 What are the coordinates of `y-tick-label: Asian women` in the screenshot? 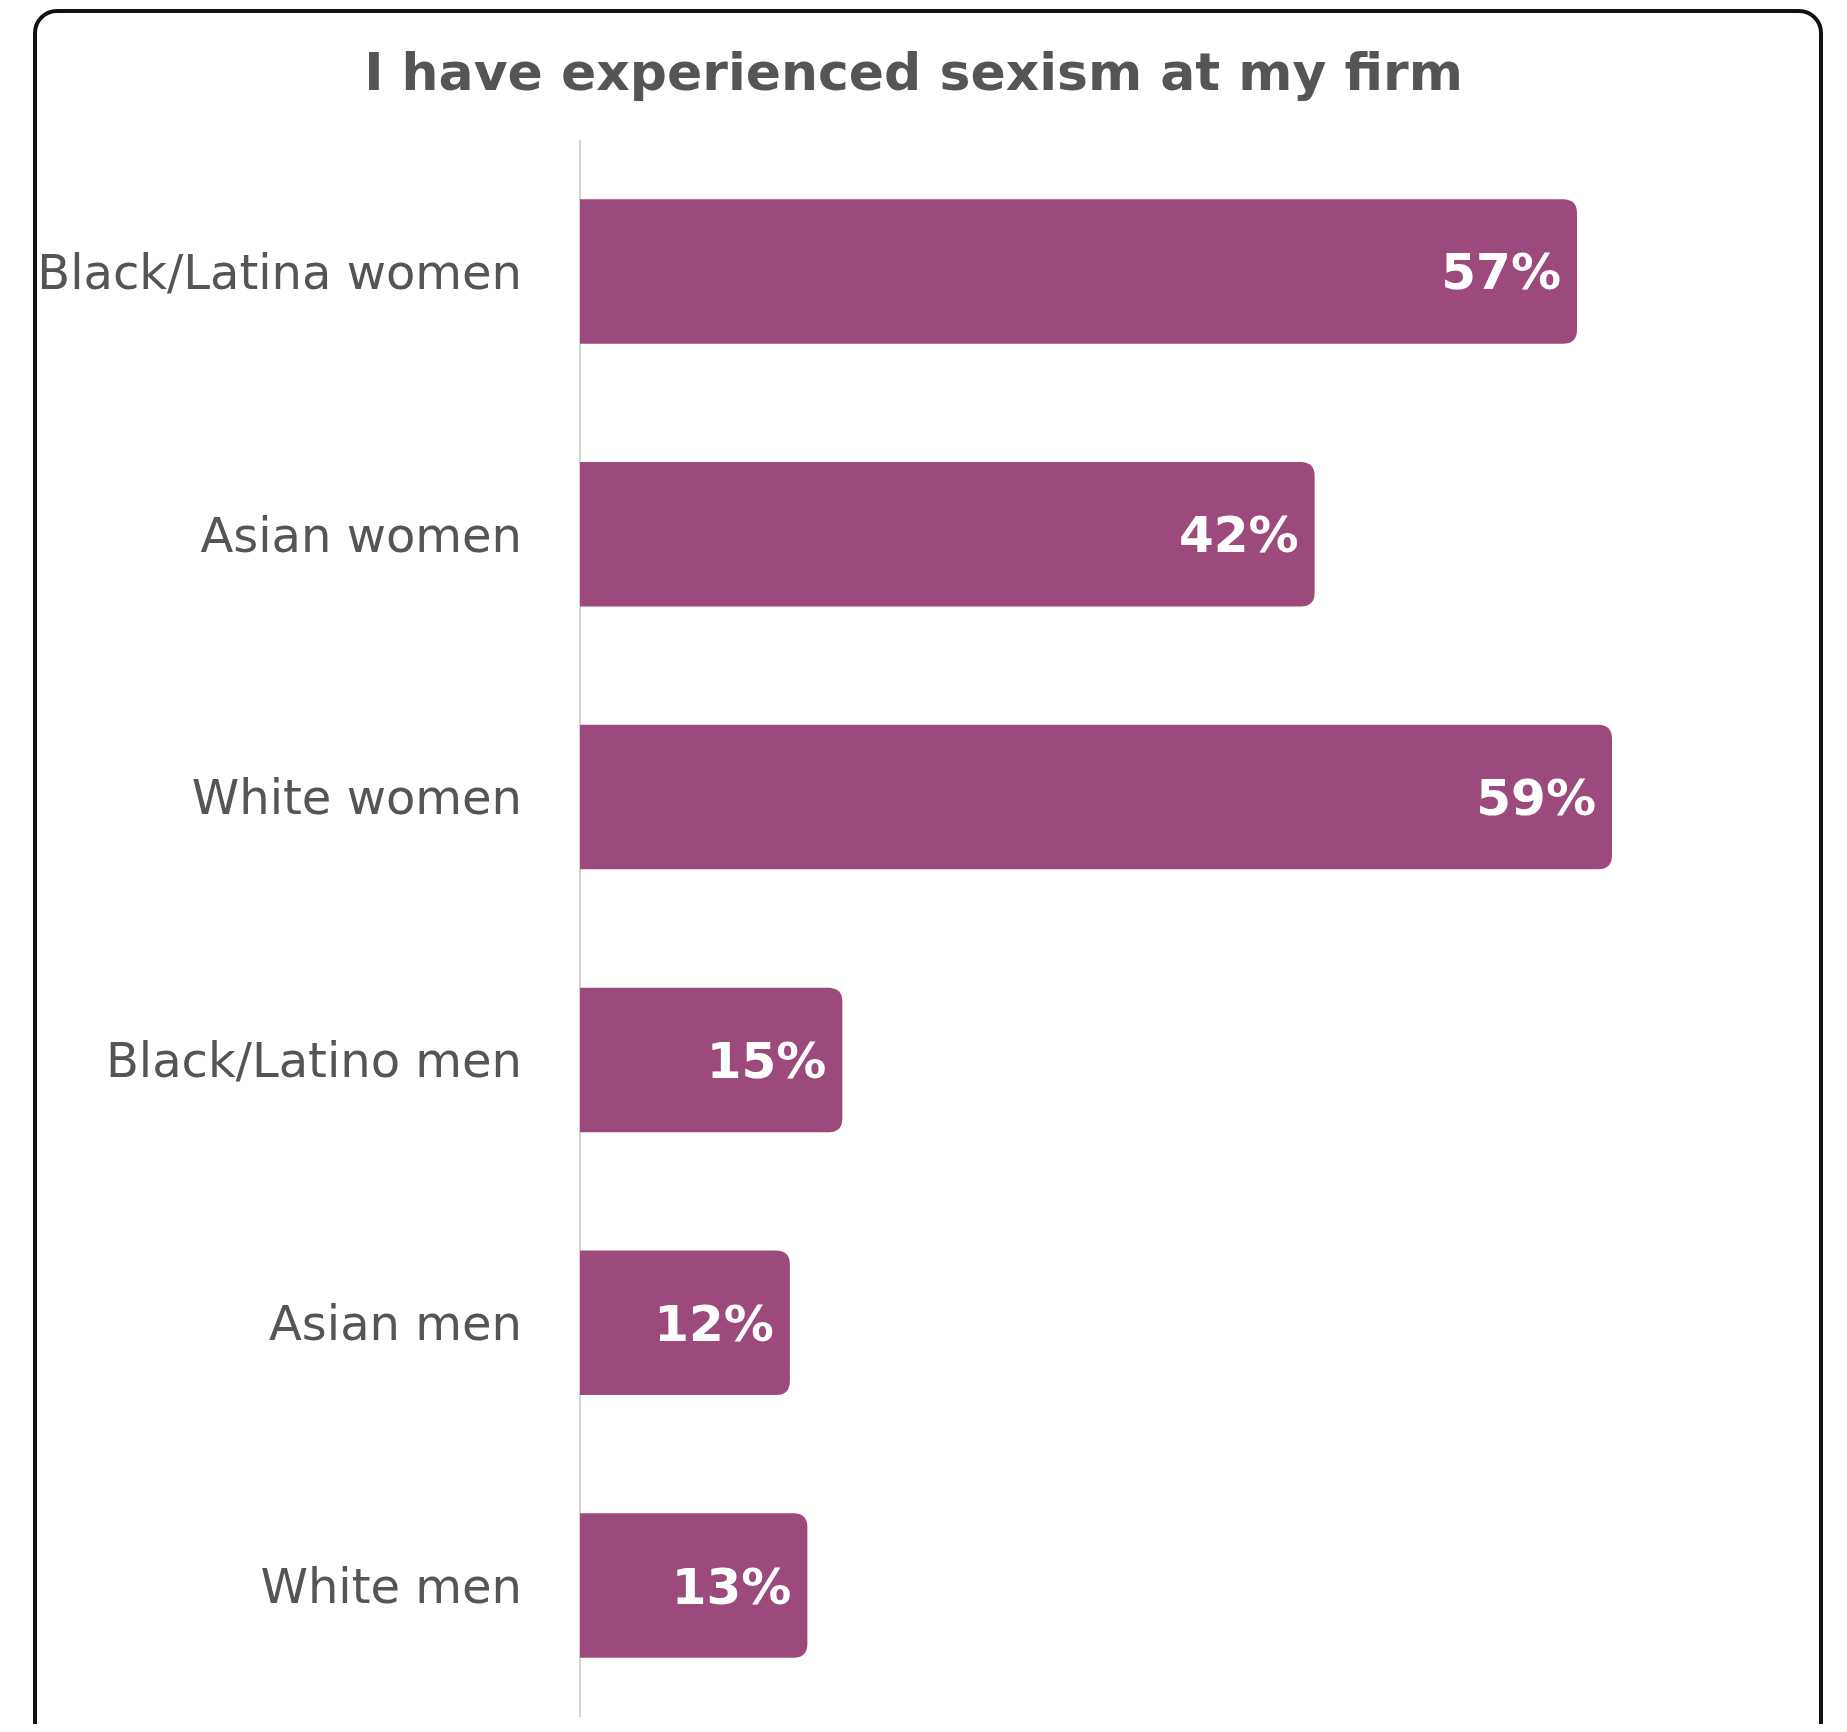 It's located at (361, 534).